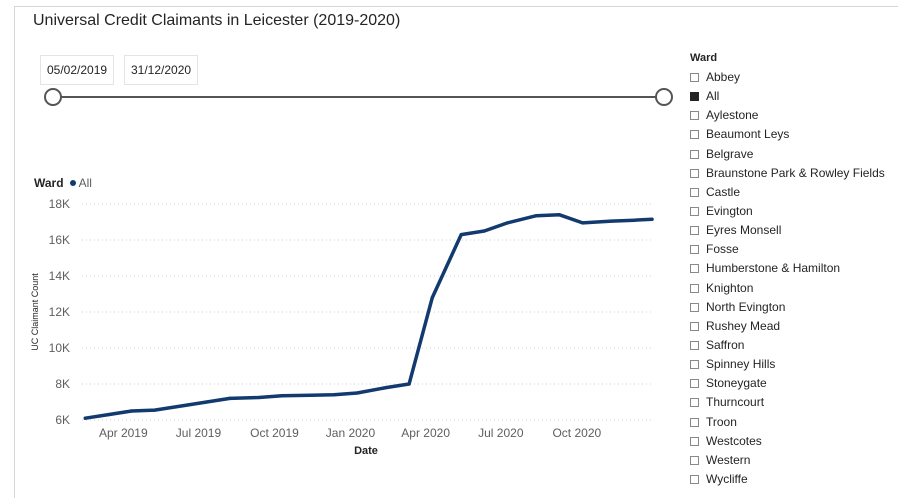  I want to click on slicer-item: Westcotes, so click(792, 441).